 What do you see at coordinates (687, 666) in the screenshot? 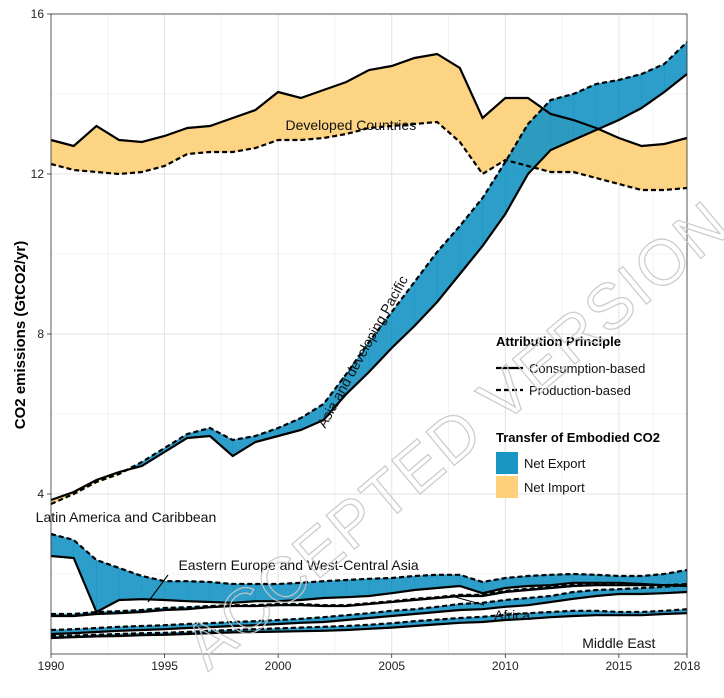
I see `x-tick-label: 2018` at bounding box center [687, 666].